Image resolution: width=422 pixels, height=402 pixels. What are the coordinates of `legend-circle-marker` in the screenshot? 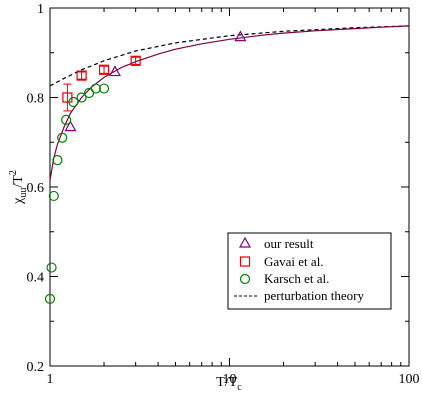 It's located at (245, 279).